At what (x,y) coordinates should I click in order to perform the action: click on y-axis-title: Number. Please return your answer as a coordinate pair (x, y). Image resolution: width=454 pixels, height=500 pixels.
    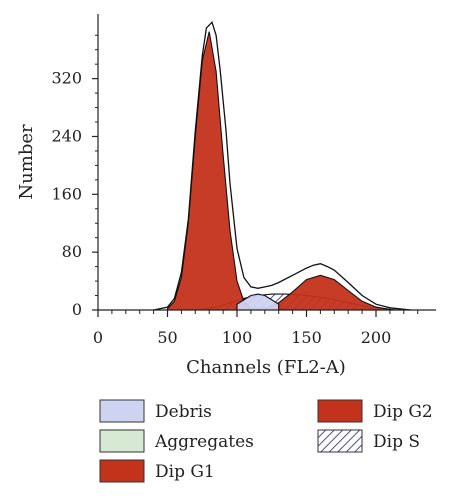
    Looking at the image, I should click on (26, 162).